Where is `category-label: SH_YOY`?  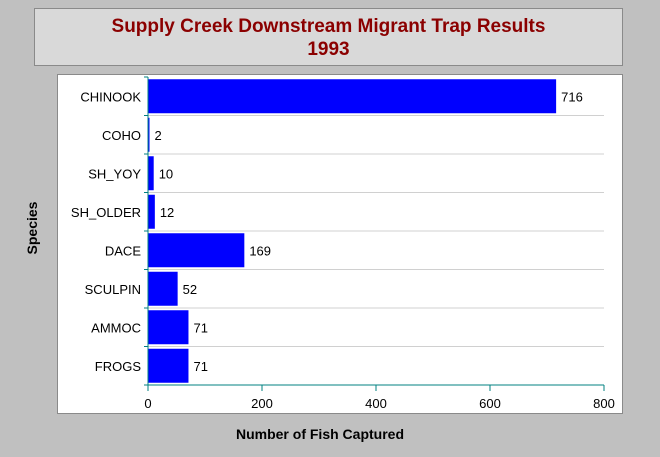
category-label: SH_YOY is located at coordinates (114, 173).